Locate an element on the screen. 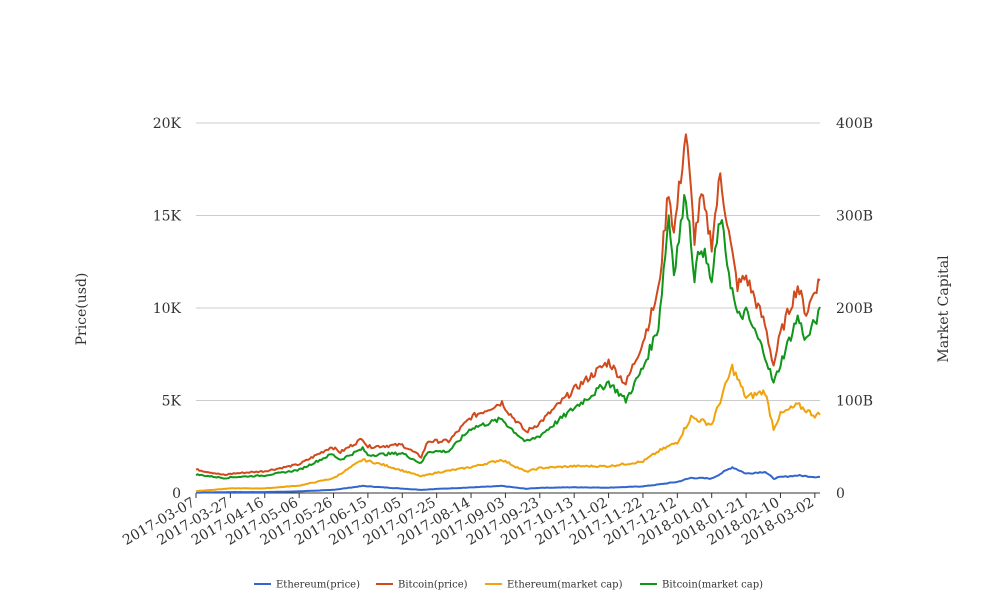 The width and height of the screenshot is (1008, 616). y-axis-left-ticks: 0 5K 10K 15K 20K is located at coordinates (167, 309).